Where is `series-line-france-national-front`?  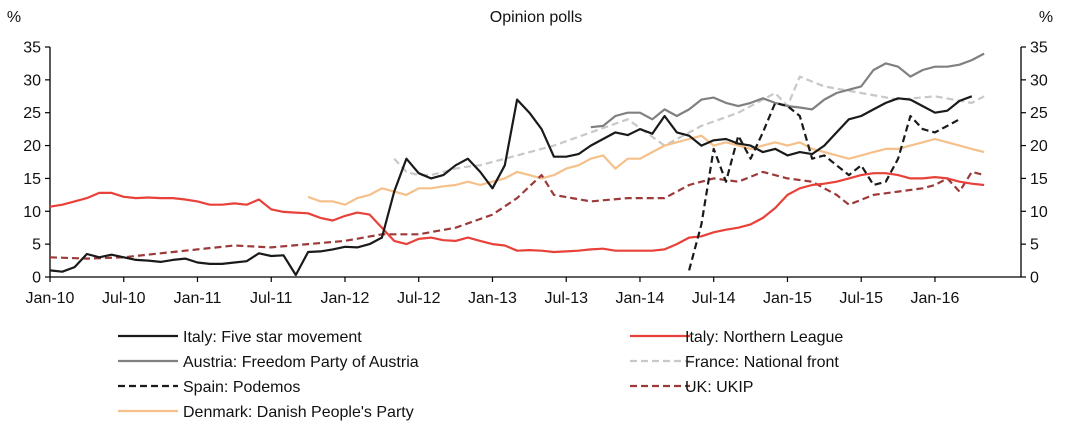
series-line-france-national-front is located at coordinates (689, 126).